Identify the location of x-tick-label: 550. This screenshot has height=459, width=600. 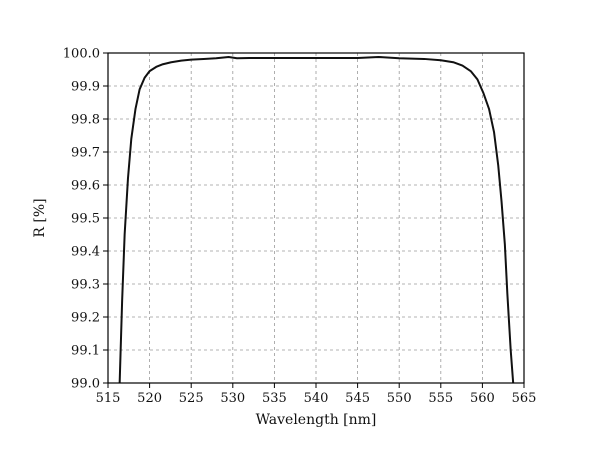
(399, 398).